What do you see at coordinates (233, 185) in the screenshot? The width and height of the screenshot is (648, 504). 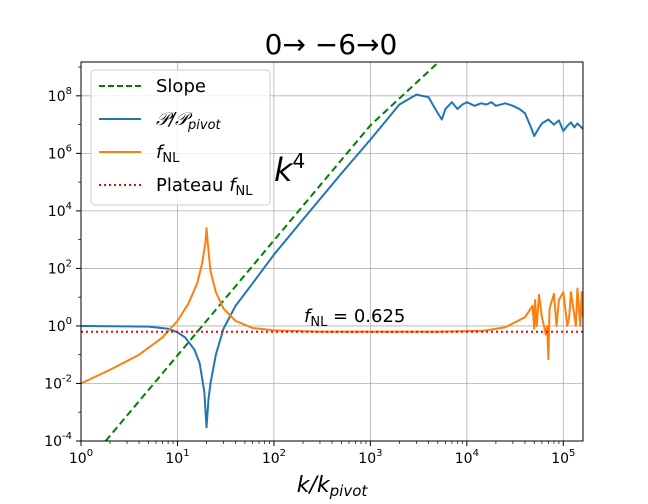 I see `legend-plateau-f: f` at bounding box center [233, 185].